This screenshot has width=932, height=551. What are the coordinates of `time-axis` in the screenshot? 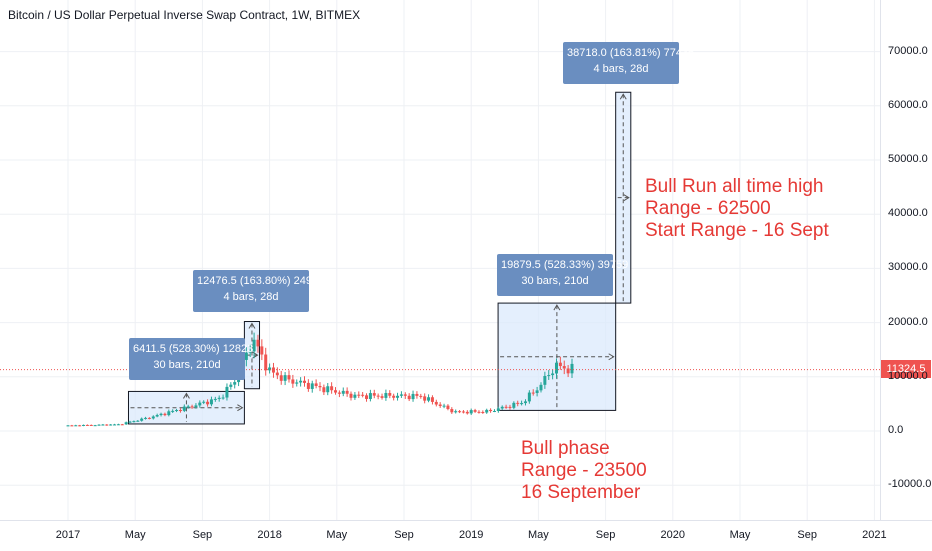 It's located at (466, 535).